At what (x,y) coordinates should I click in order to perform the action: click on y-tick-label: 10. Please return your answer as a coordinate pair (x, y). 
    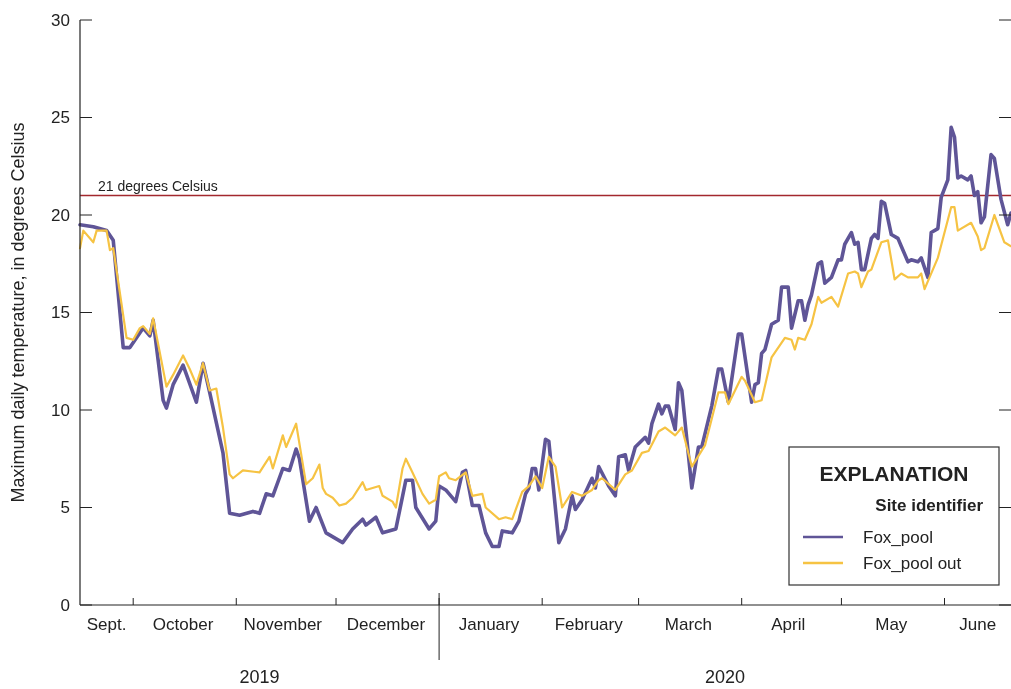
    Looking at the image, I should click on (60, 410).